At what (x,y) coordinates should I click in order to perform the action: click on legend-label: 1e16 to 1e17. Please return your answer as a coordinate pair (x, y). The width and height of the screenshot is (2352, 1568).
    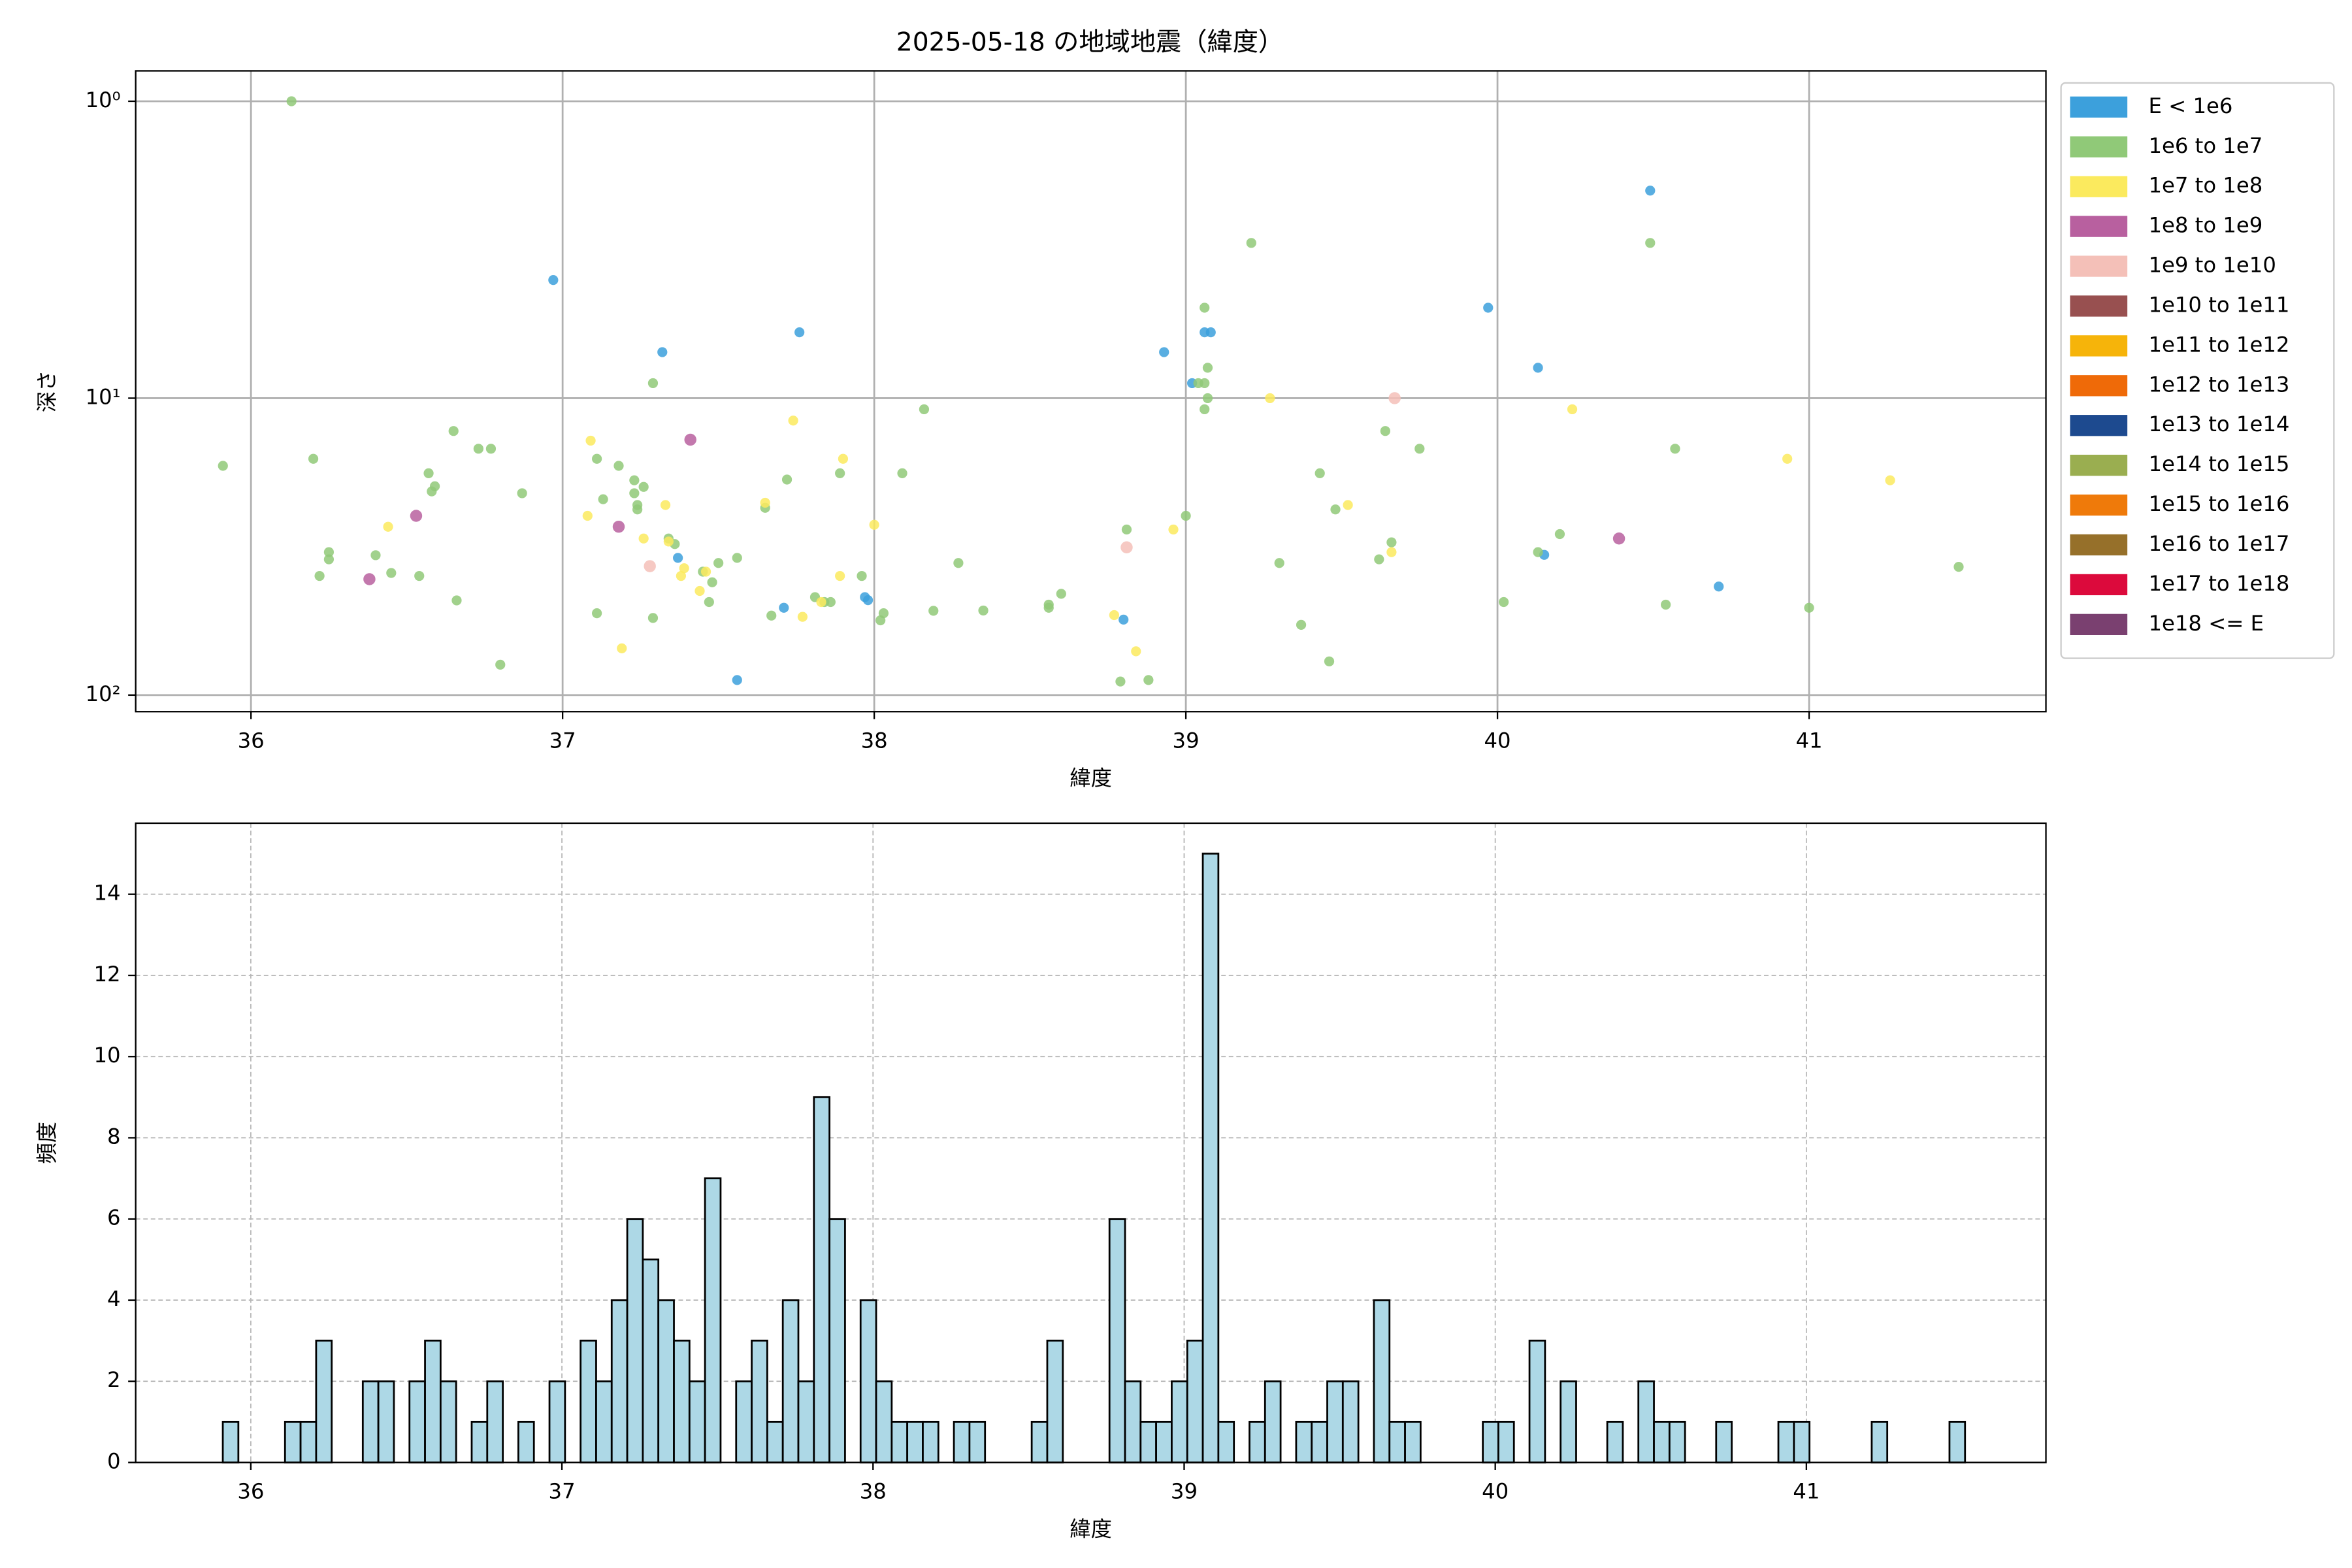
    Looking at the image, I should click on (2218, 543).